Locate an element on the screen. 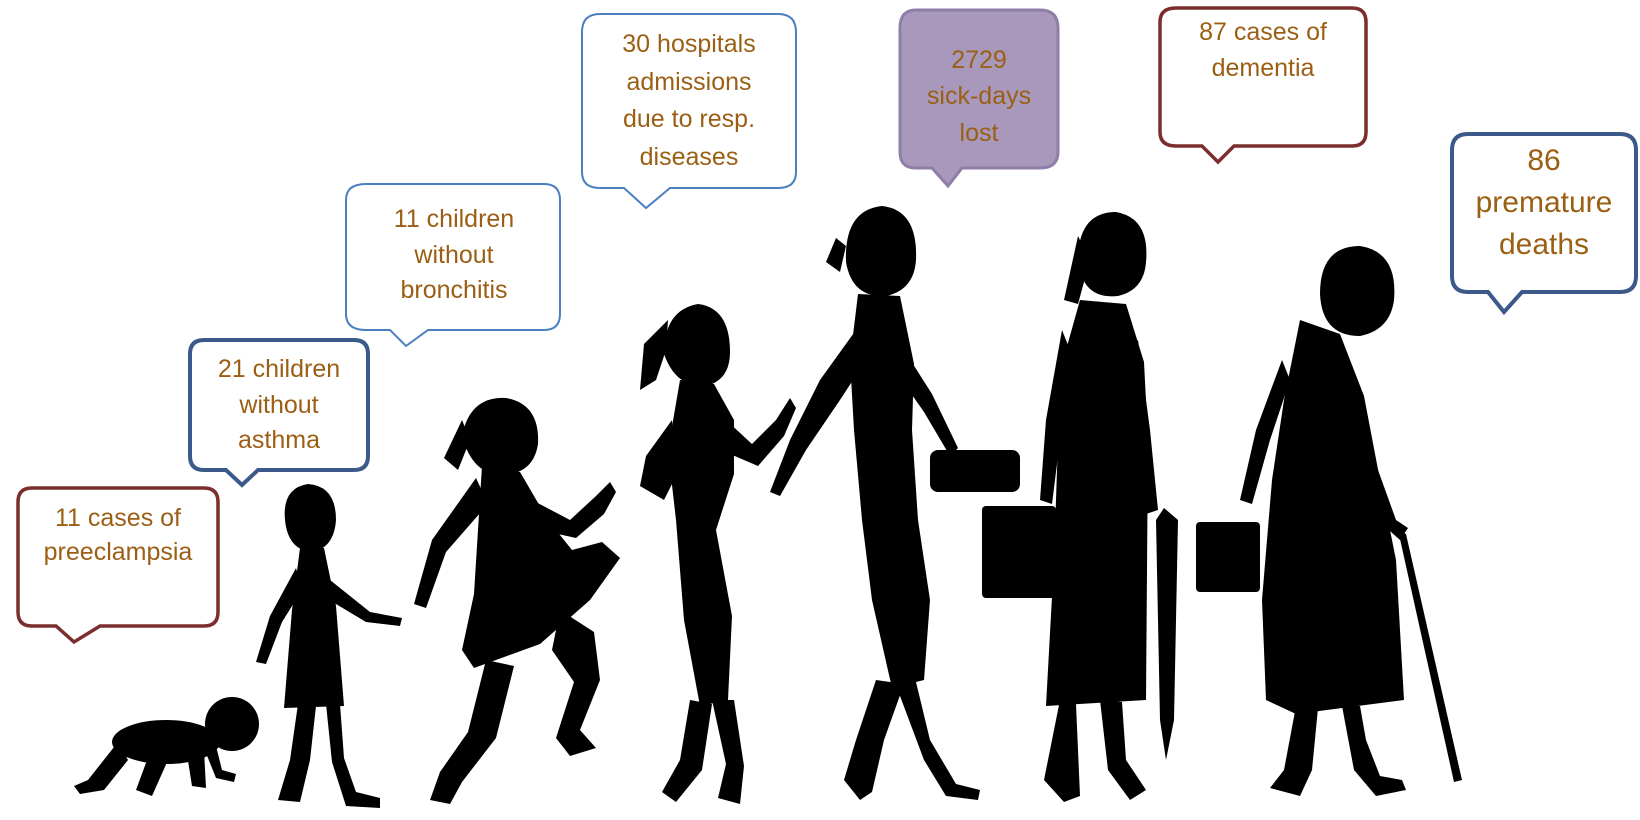 This screenshot has height=820, width=1640. middle-aged-woman-silhouette is located at coordinates (1080, 507).